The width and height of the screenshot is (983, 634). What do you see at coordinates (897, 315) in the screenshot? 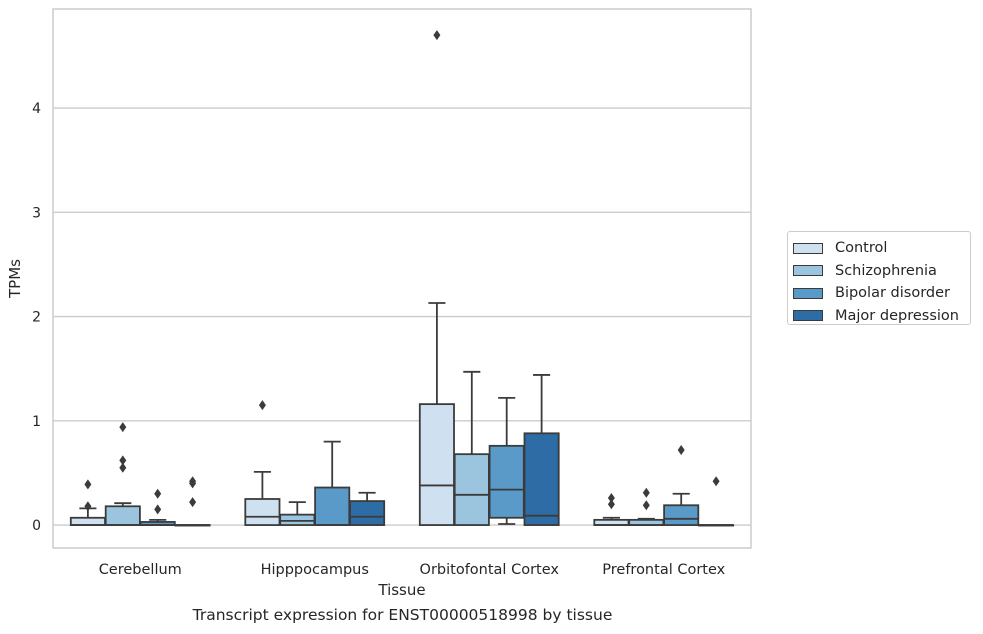
I see `legend-label: Major depression` at bounding box center [897, 315].